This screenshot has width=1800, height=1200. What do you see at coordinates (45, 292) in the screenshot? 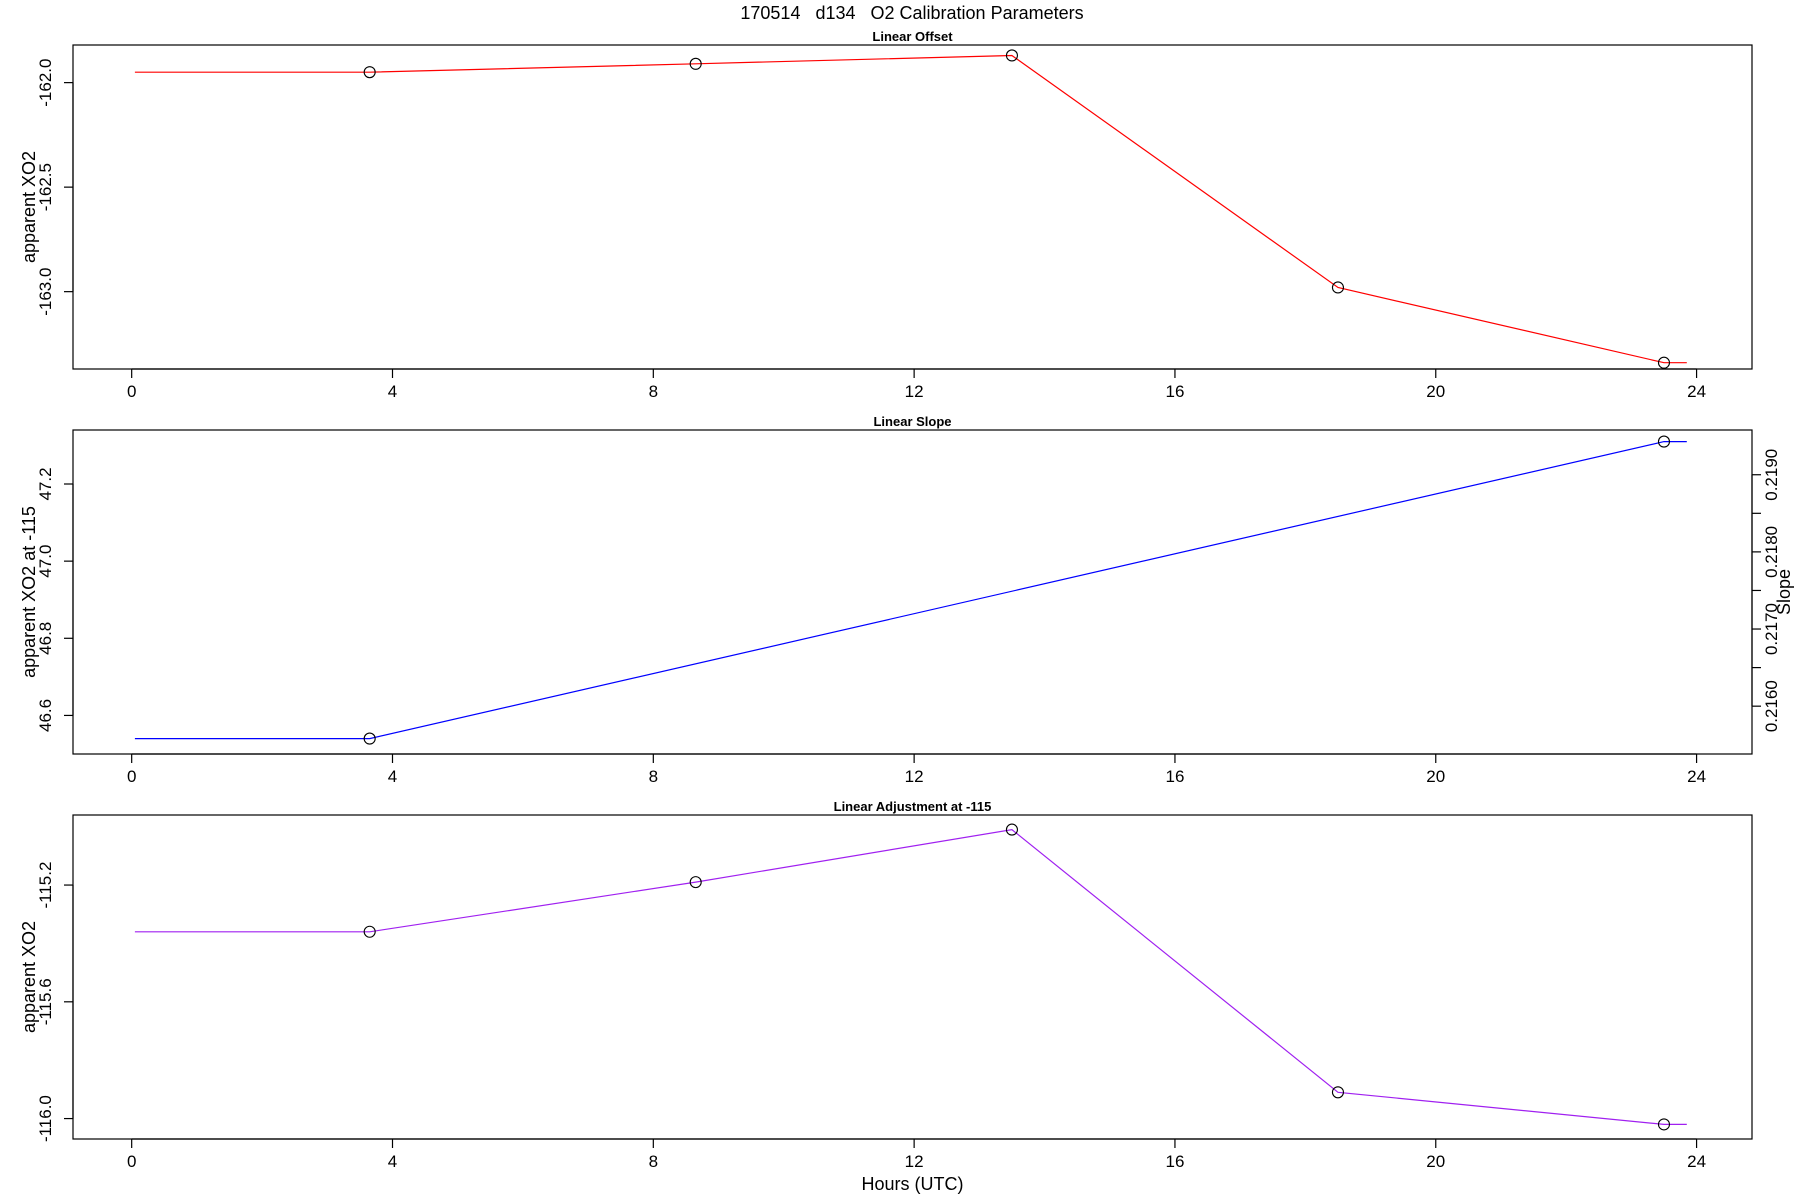
I see `y-tick-label: -163.0` at bounding box center [45, 292].